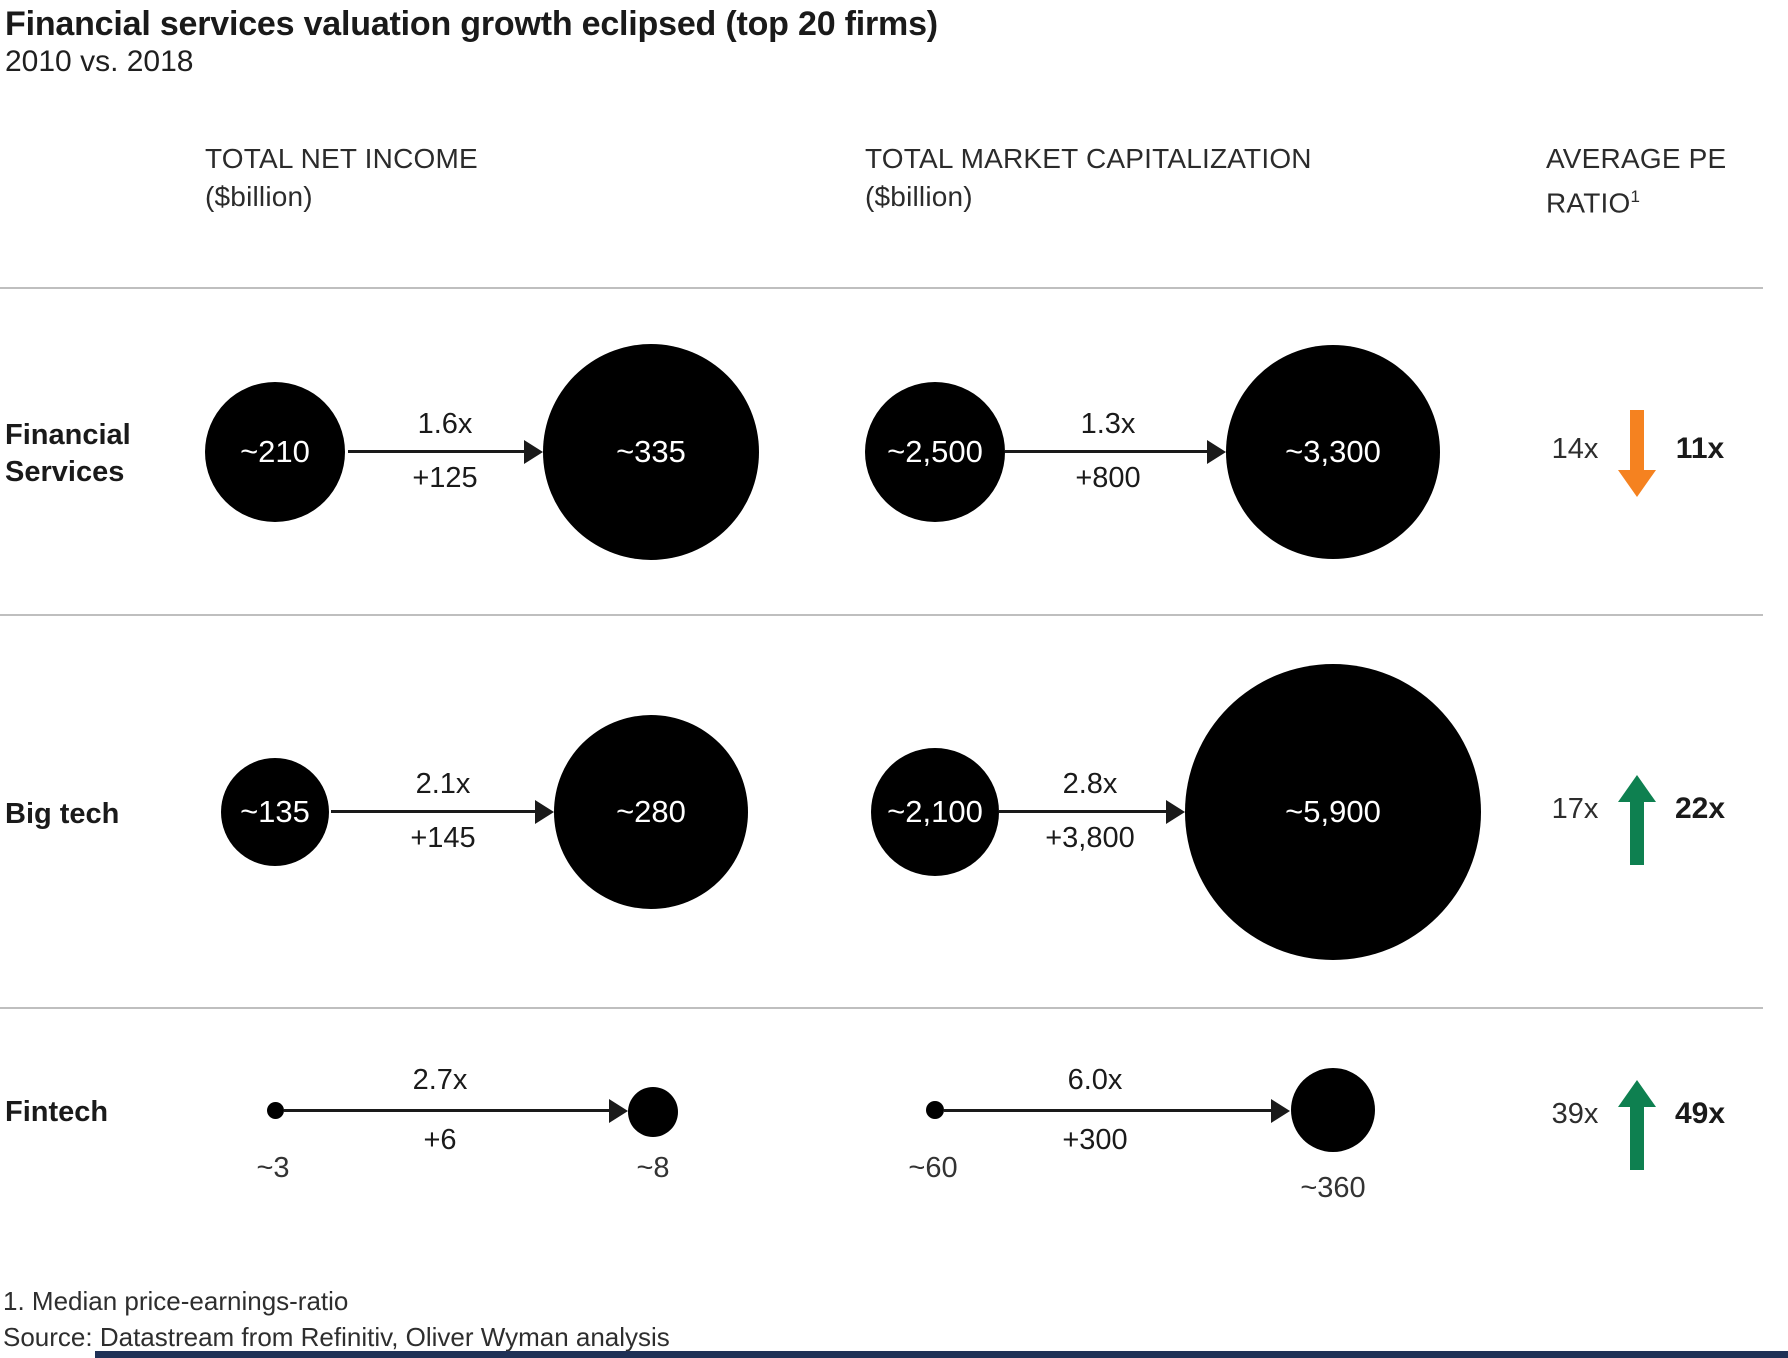 This screenshot has height=1358, width=1788. I want to click on pe-down-arrow-head-icon, so click(1637, 483).